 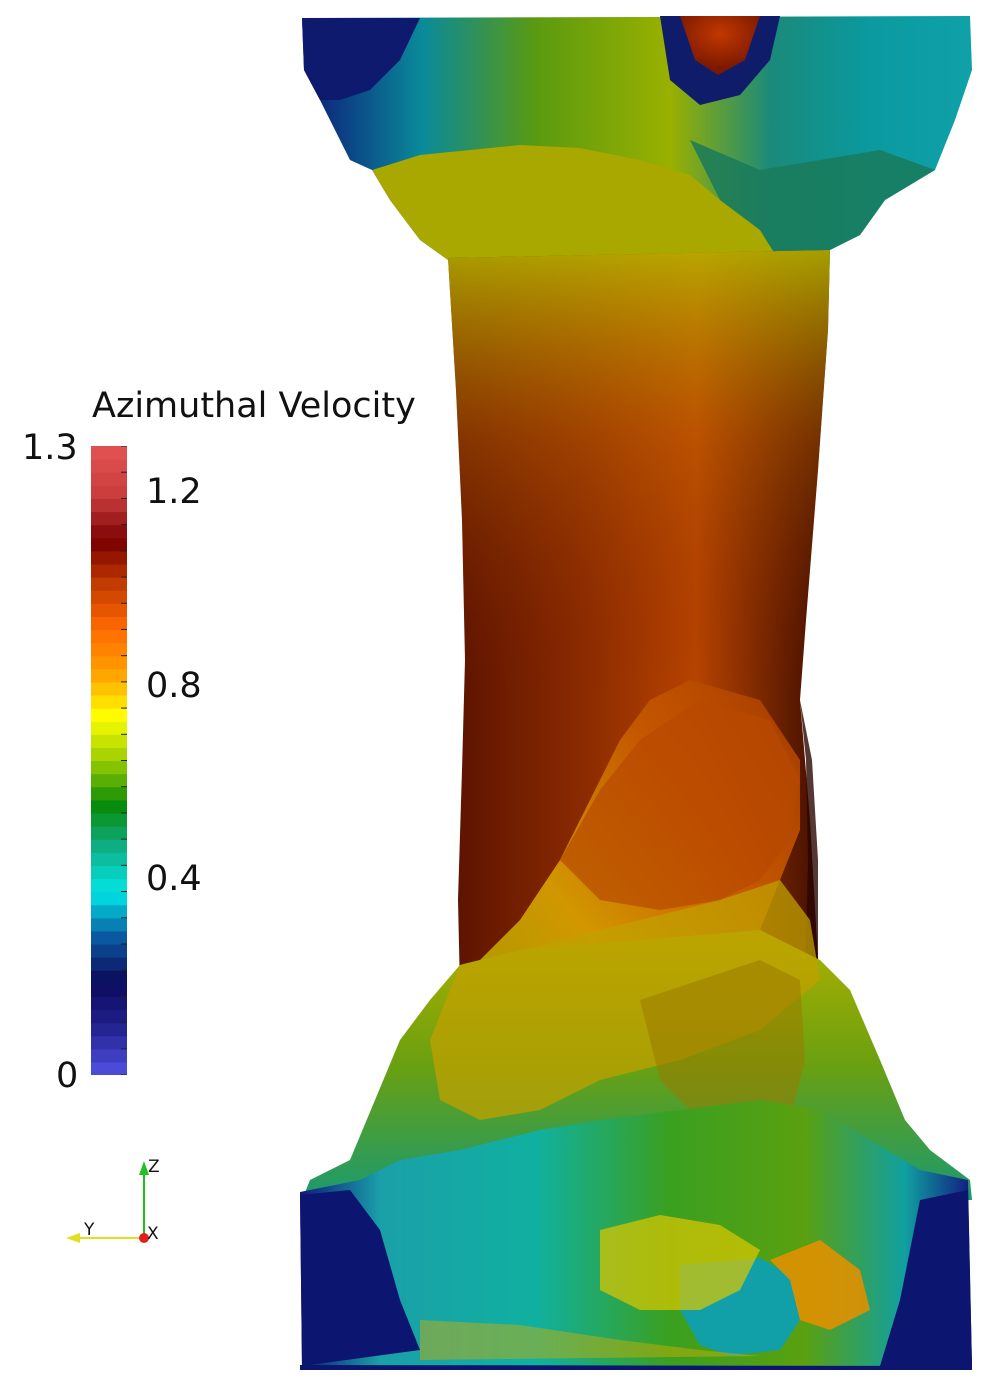 I want to click on axis-label-y: Y, so click(x=89, y=1230).